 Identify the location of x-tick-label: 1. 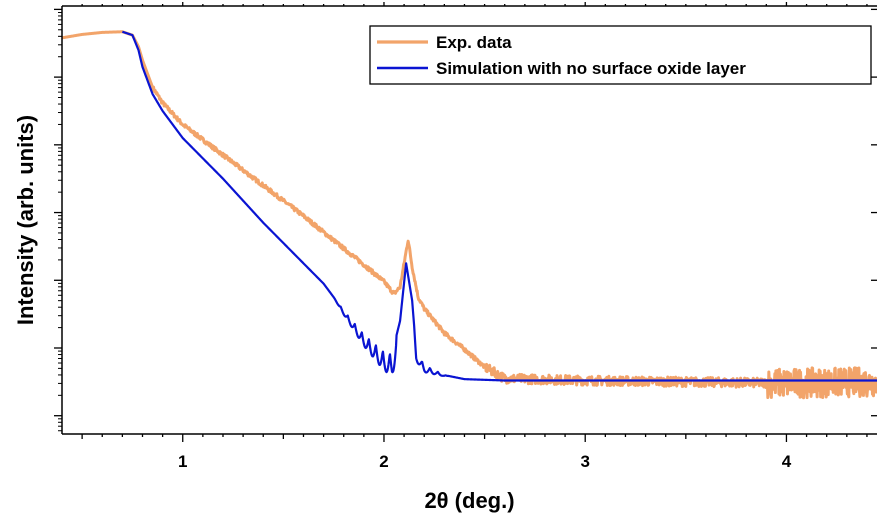
(182, 461).